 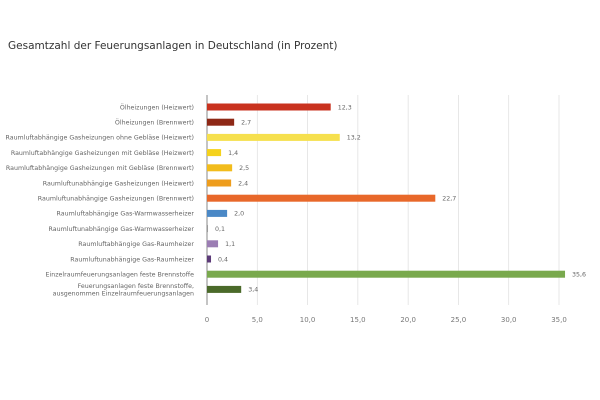 What do you see at coordinates (354, 138) in the screenshot?
I see `value-label: 13,2` at bounding box center [354, 138].